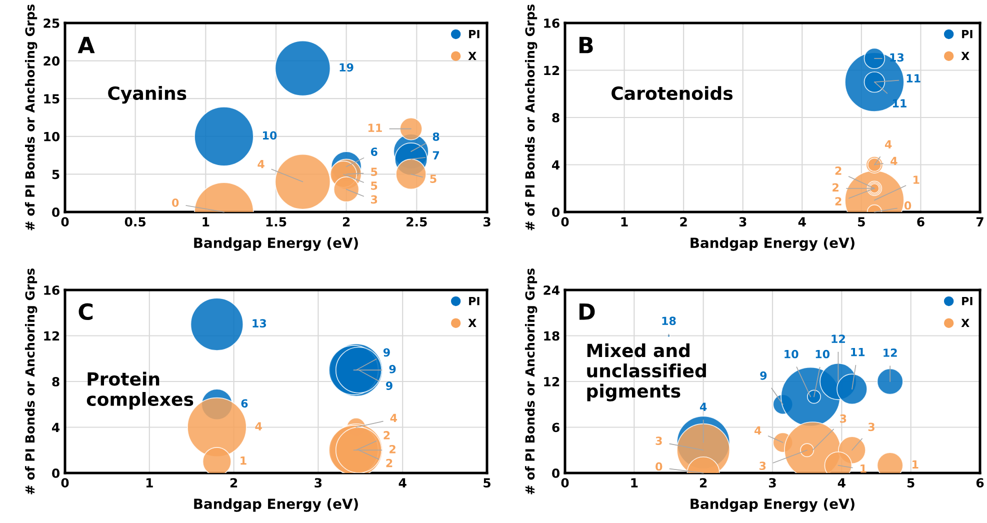 The image size is (987, 523). I want to click on annotation: Cyanins, so click(147, 95).